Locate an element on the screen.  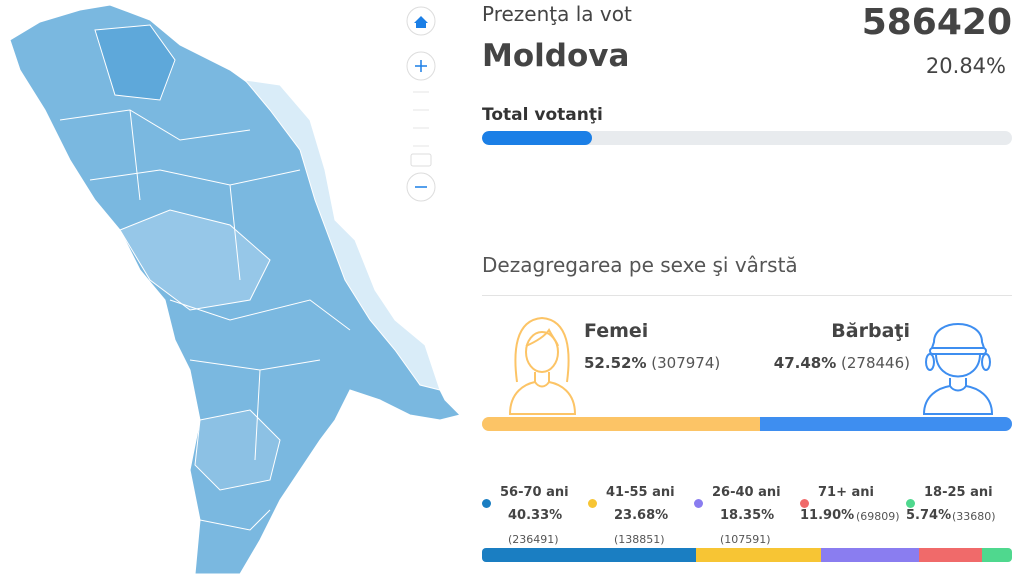
male-icon is located at coordinates (958, 369).